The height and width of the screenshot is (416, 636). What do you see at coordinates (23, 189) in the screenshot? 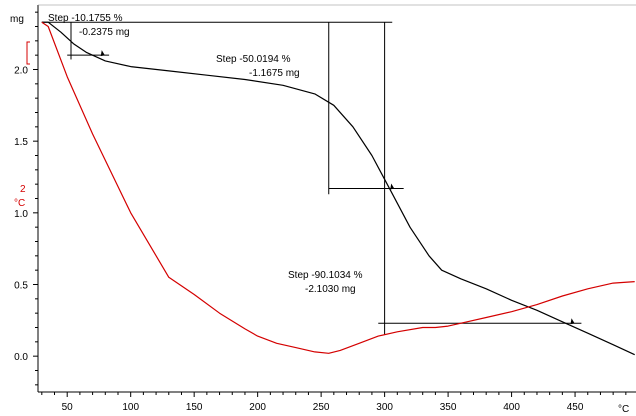
I see `y-right-label: 2` at bounding box center [23, 189].